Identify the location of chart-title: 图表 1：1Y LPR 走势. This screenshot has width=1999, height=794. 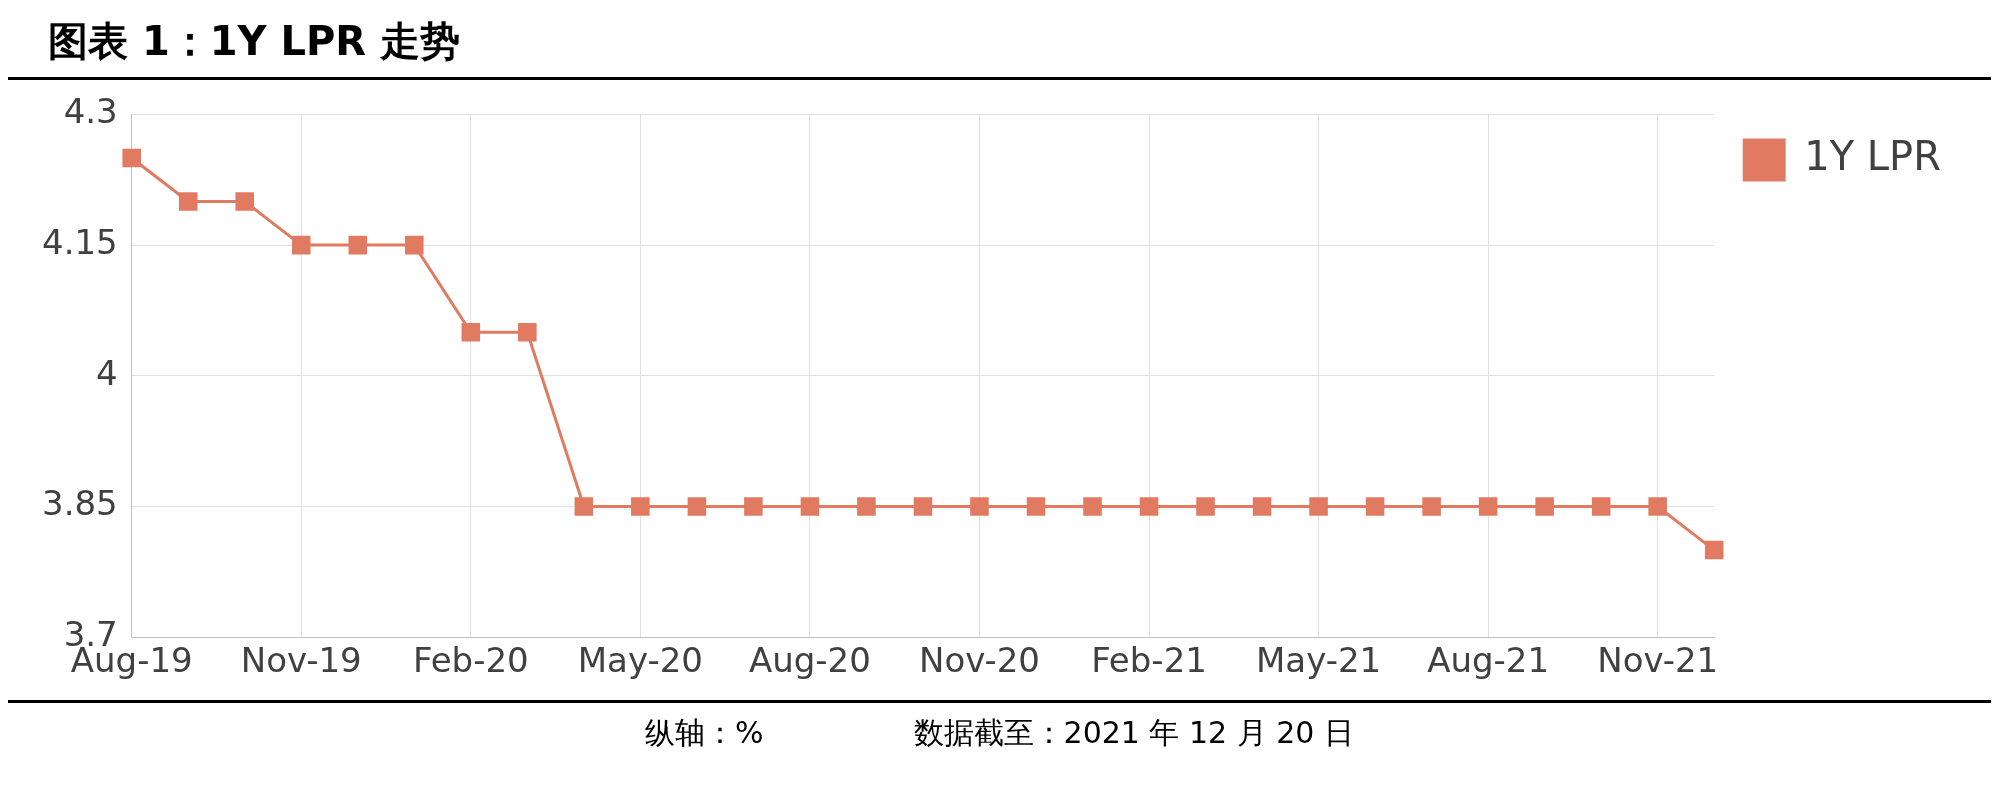
(999, 44).